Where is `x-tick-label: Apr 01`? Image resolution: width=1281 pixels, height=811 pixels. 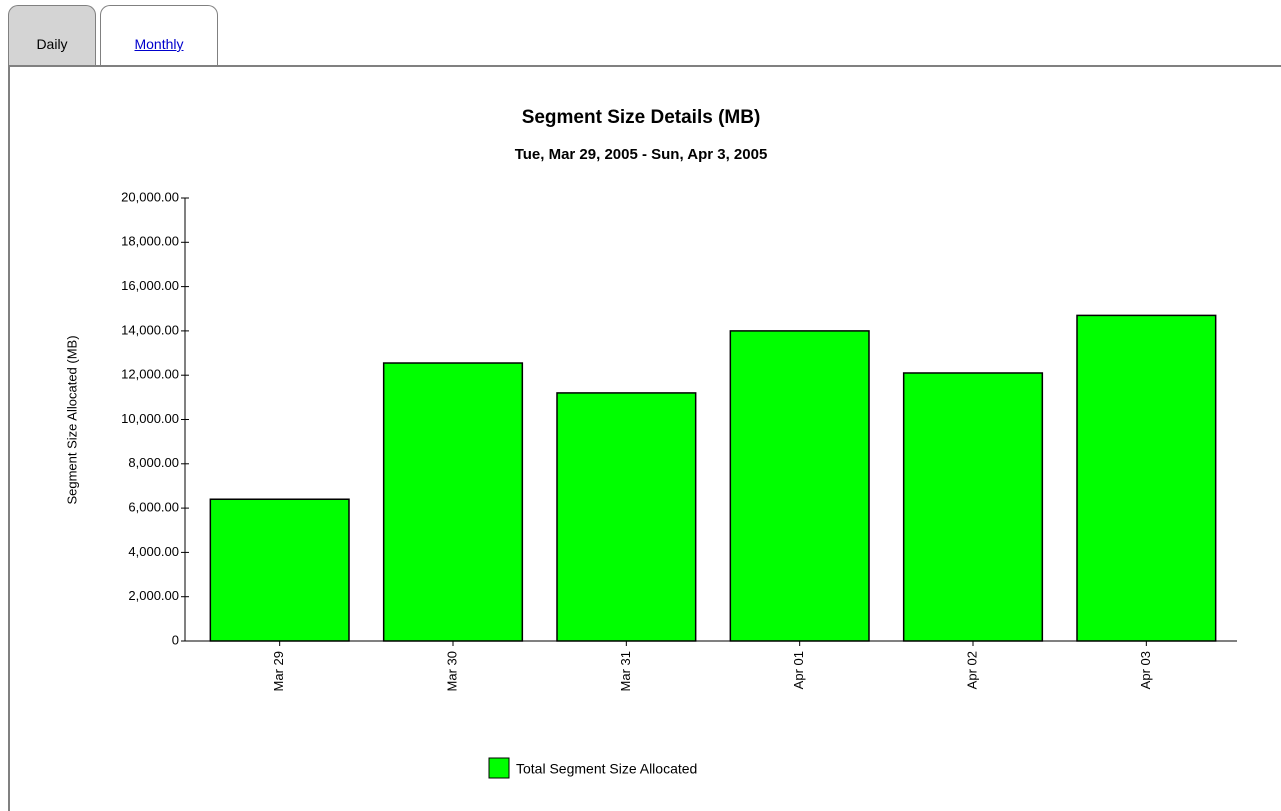 x-tick-label: Apr 01 is located at coordinates (798, 670).